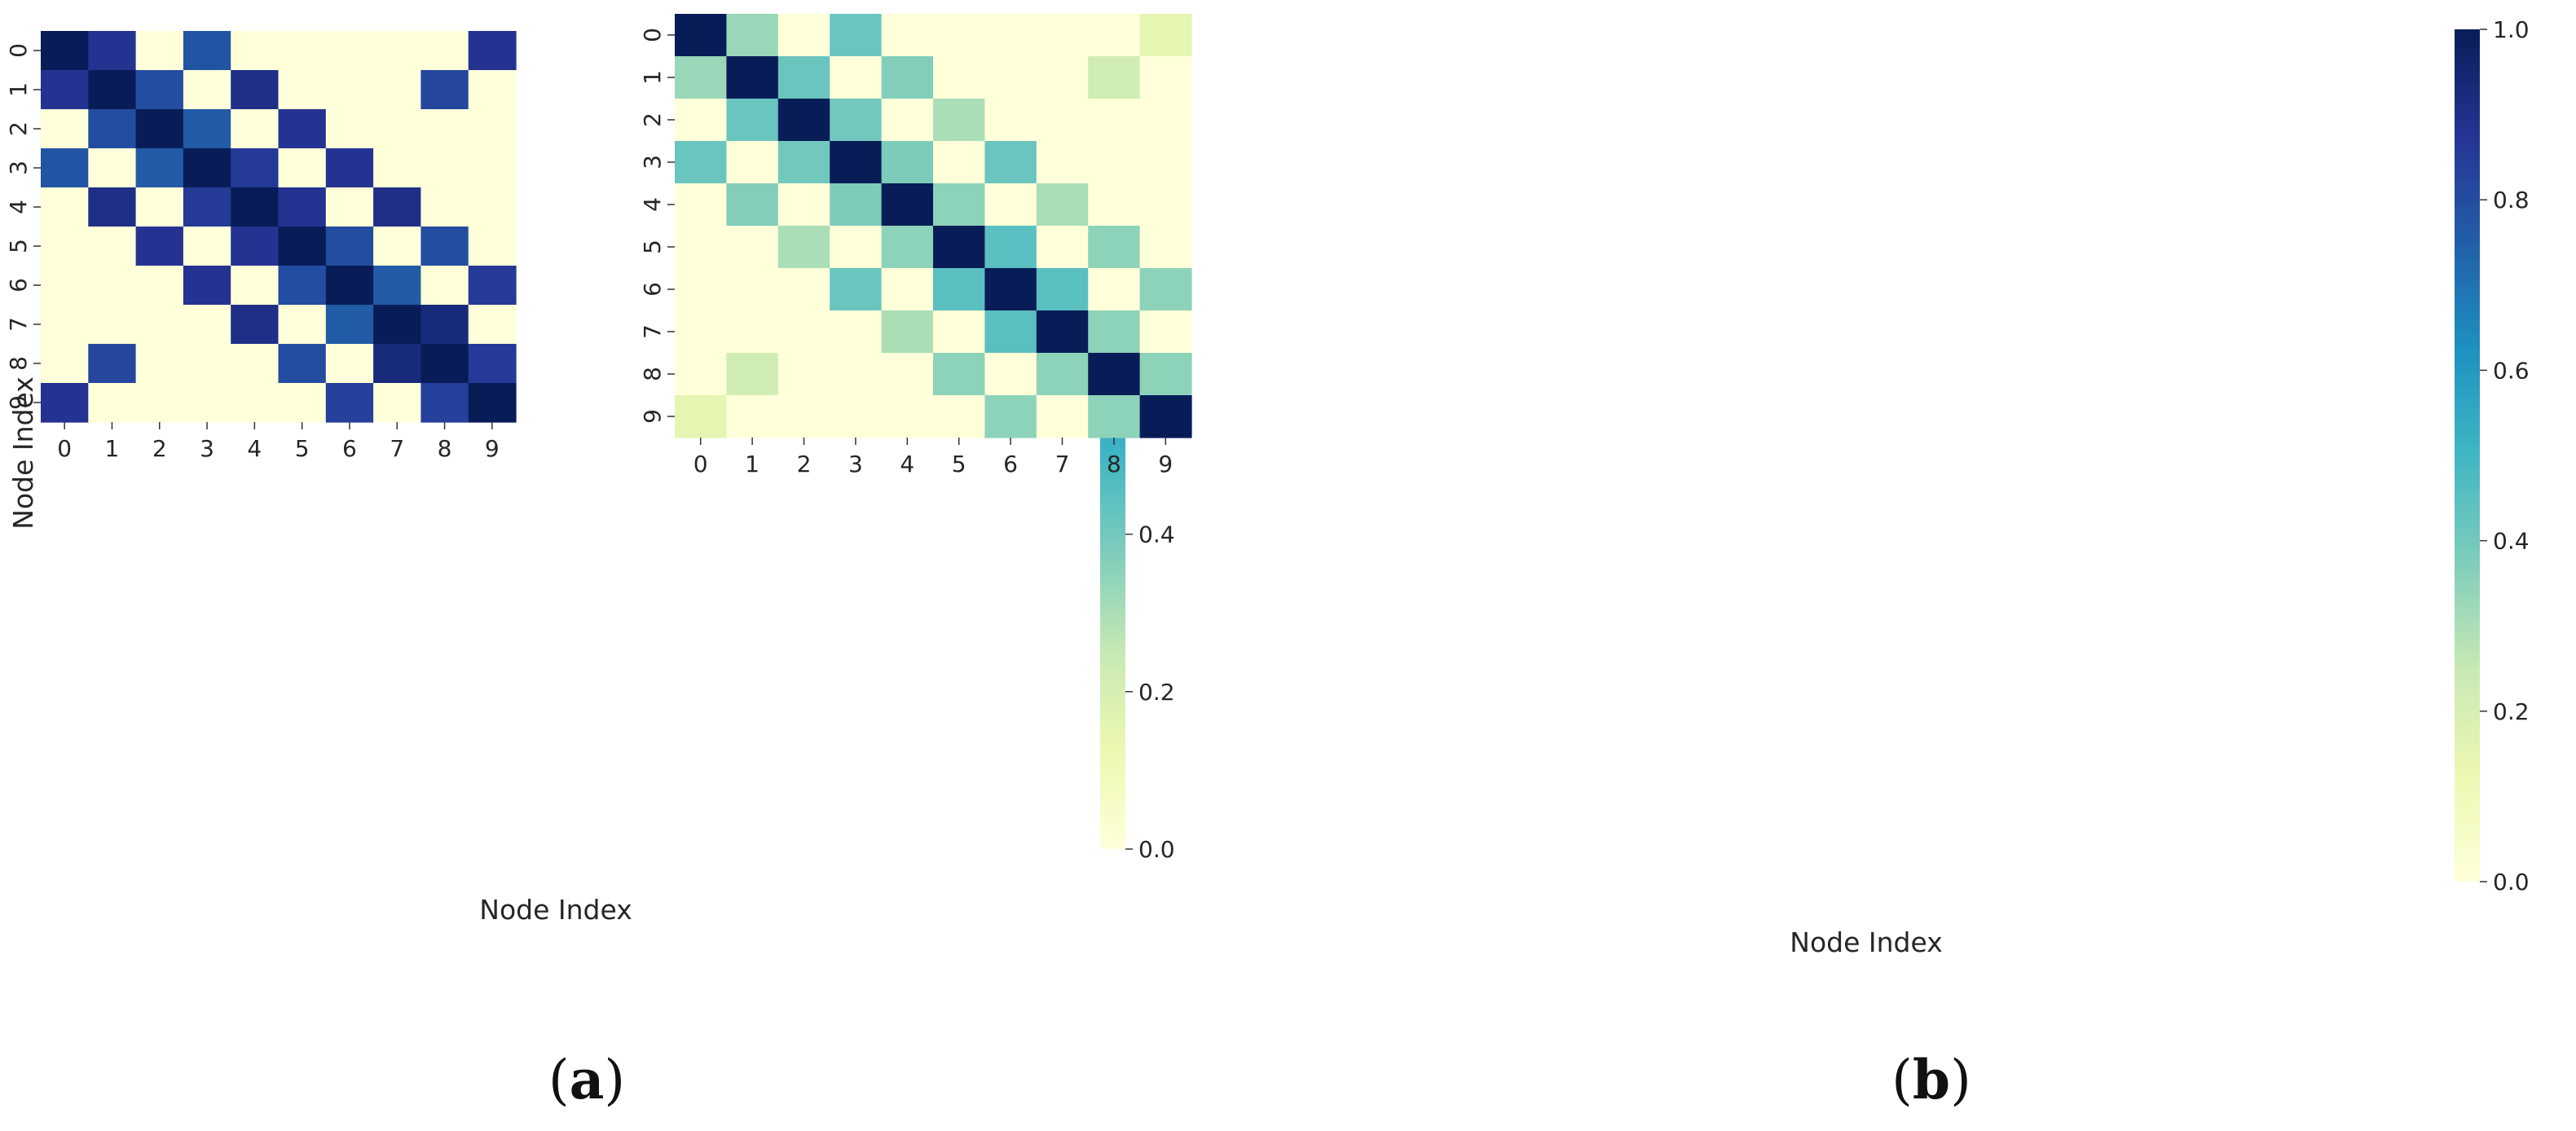 The height and width of the screenshot is (1131, 2576). What do you see at coordinates (653, 247) in the screenshot?
I see `heatmap-b-y-tick-label: 5` at bounding box center [653, 247].